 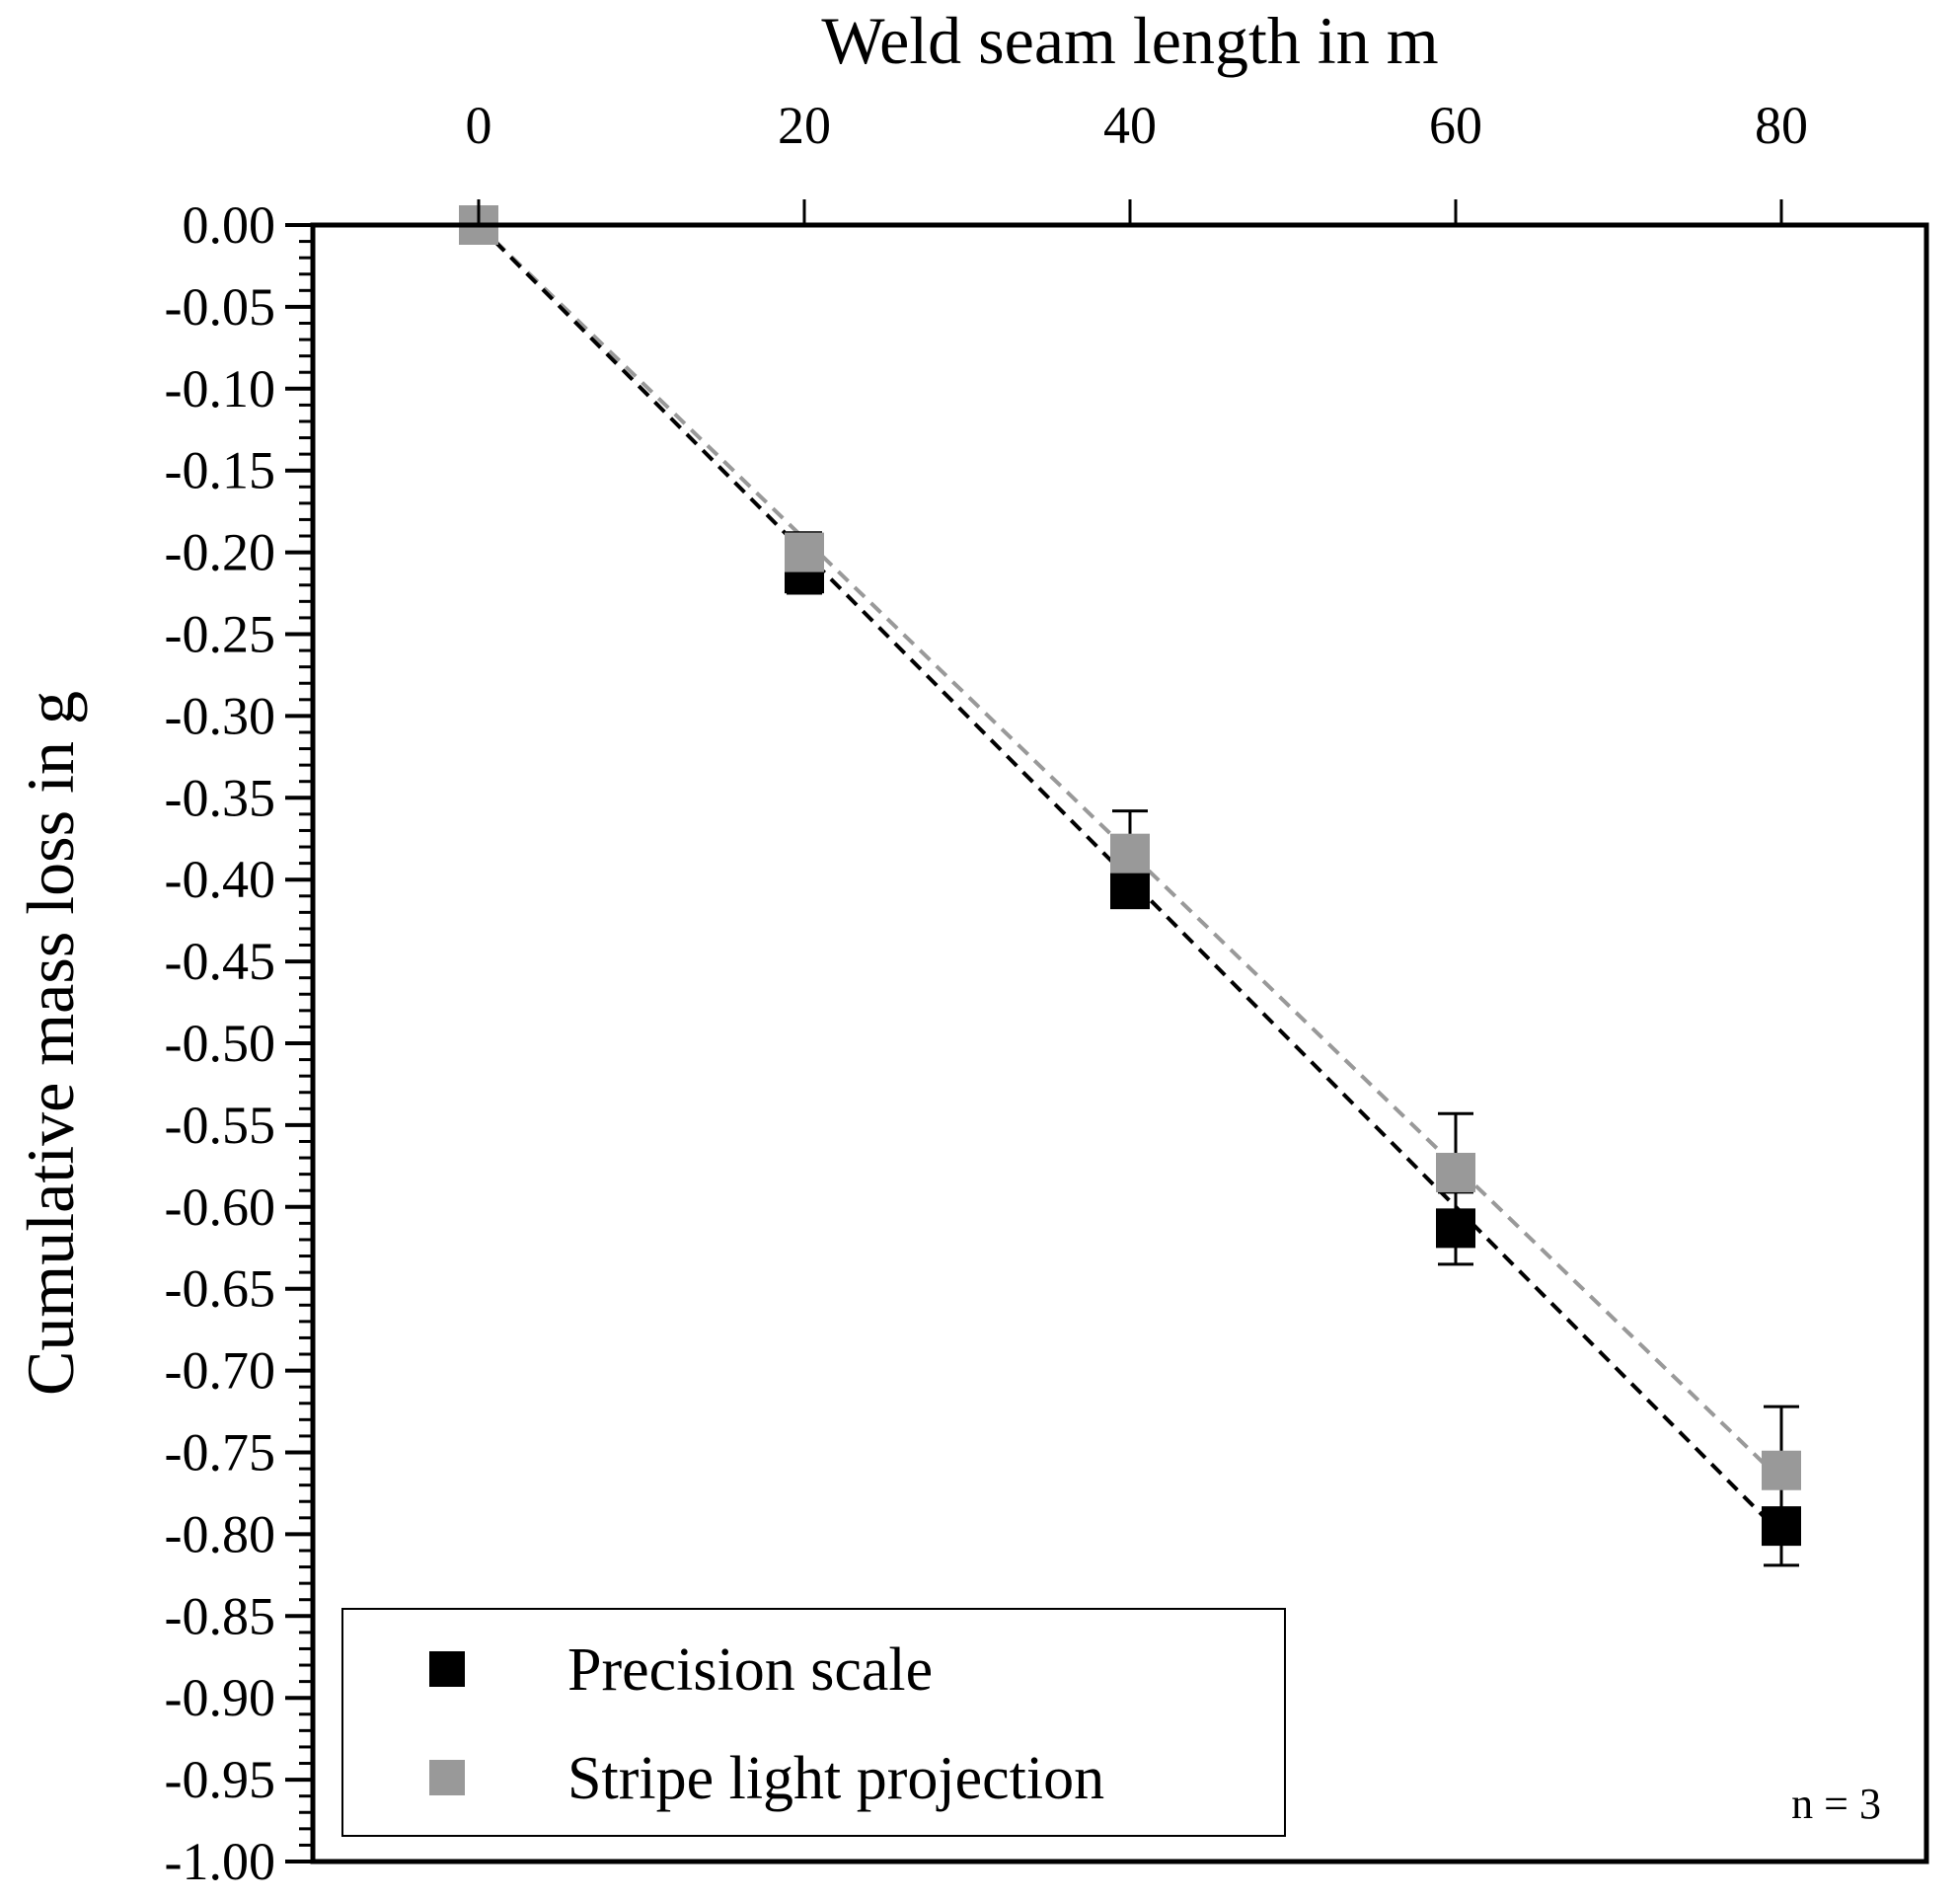 What do you see at coordinates (230, 225) in the screenshot?
I see `y-tick-label: 0.00` at bounding box center [230, 225].